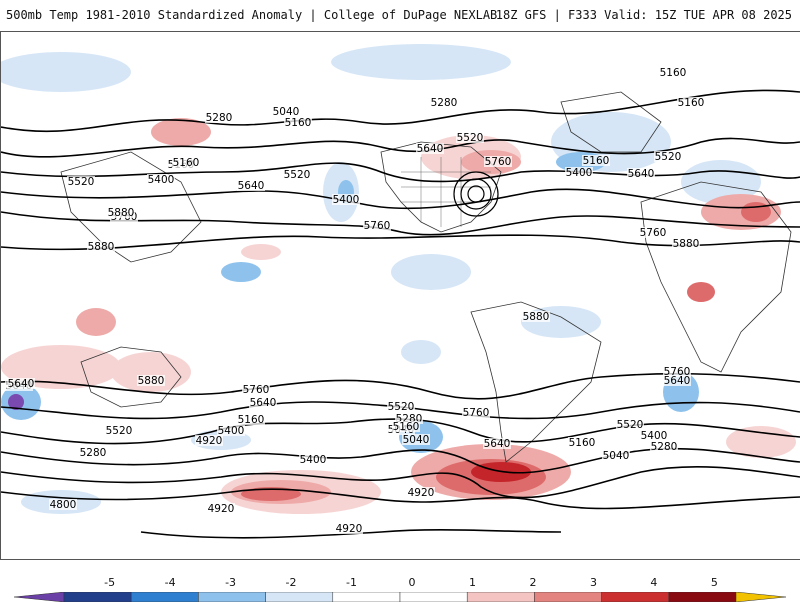 The height and width of the screenshot is (602, 800). Describe the element at coordinates (231, 582) in the screenshot. I see `colorbar-tick-label: -3` at that location.